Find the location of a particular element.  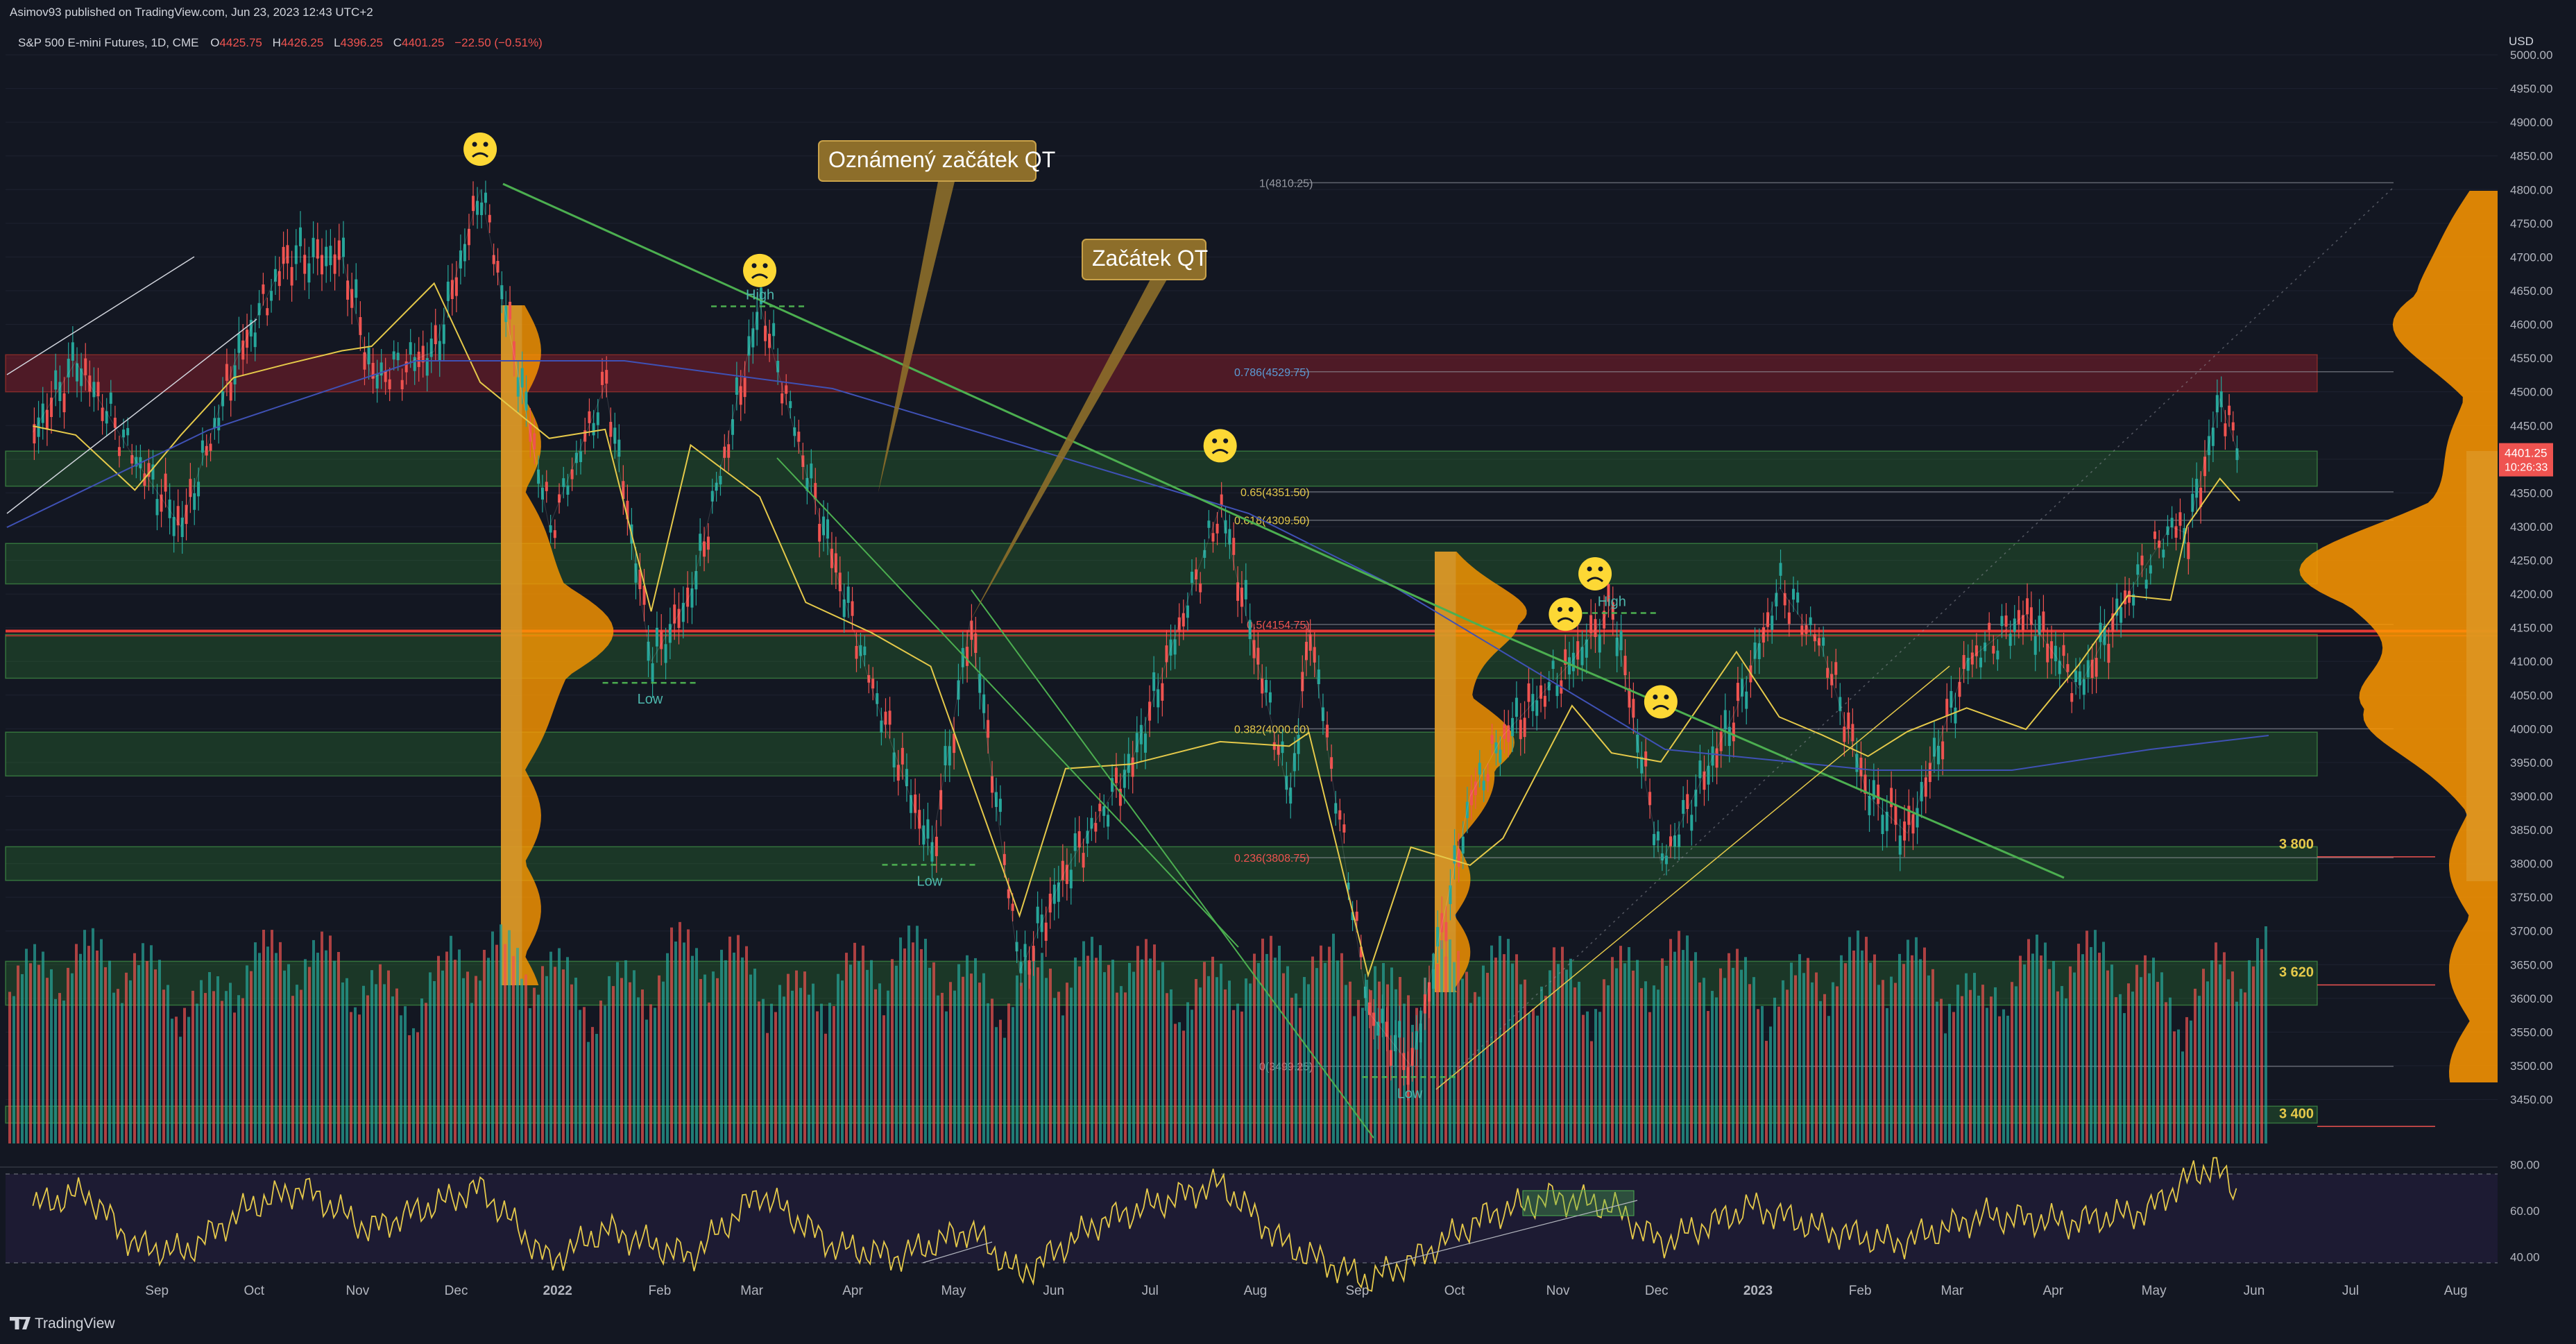

price-tick-label: 4900.00 is located at coordinates (2531, 122).